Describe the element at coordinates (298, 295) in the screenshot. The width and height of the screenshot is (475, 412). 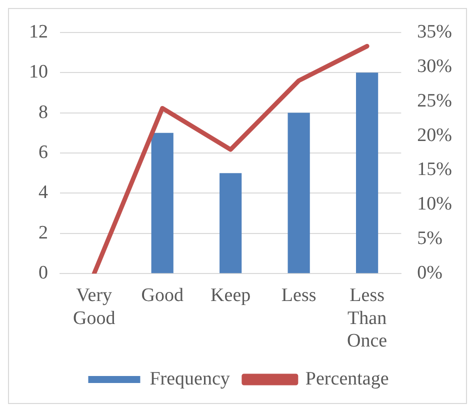
I see `x-tick-label: Less` at that location.